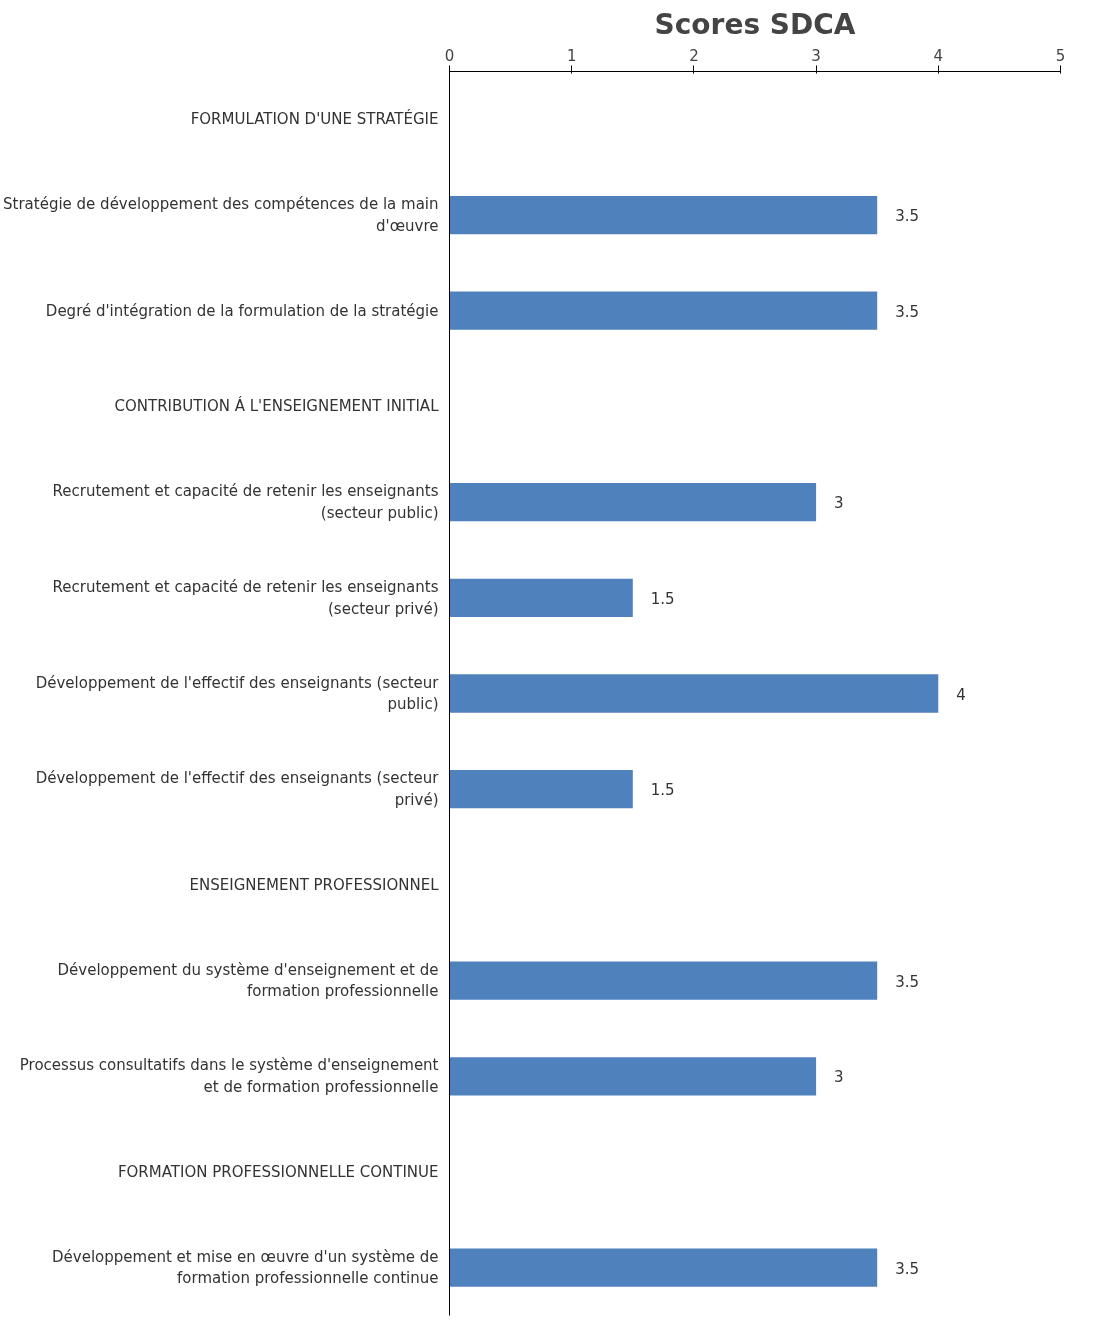 The height and width of the screenshot is (1339, 1104). I want to click on x-tick-label: 4, so click(938, 55).